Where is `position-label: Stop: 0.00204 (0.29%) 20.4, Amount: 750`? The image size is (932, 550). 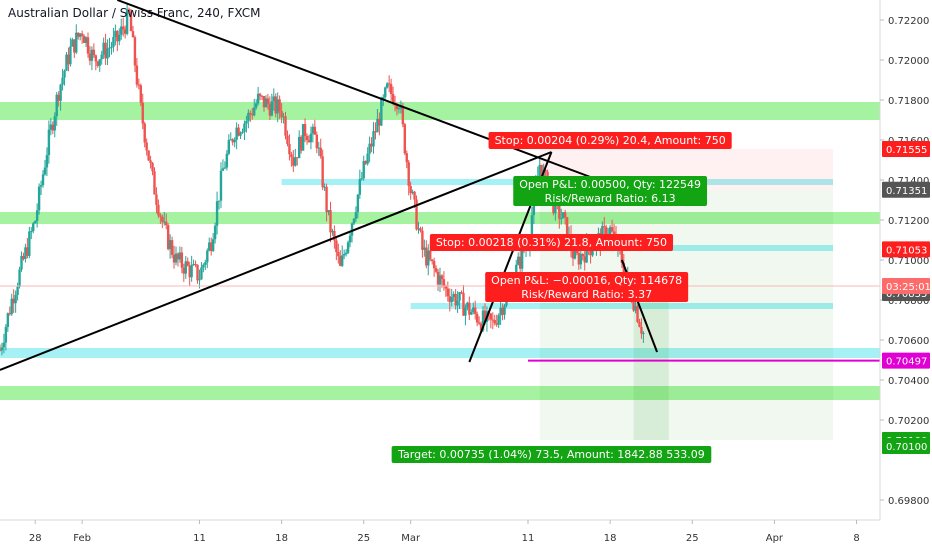 position-label: Stop: 0.00204 (0.29%) 20.4, Amount: 750 is located at coordinates (610, 140).